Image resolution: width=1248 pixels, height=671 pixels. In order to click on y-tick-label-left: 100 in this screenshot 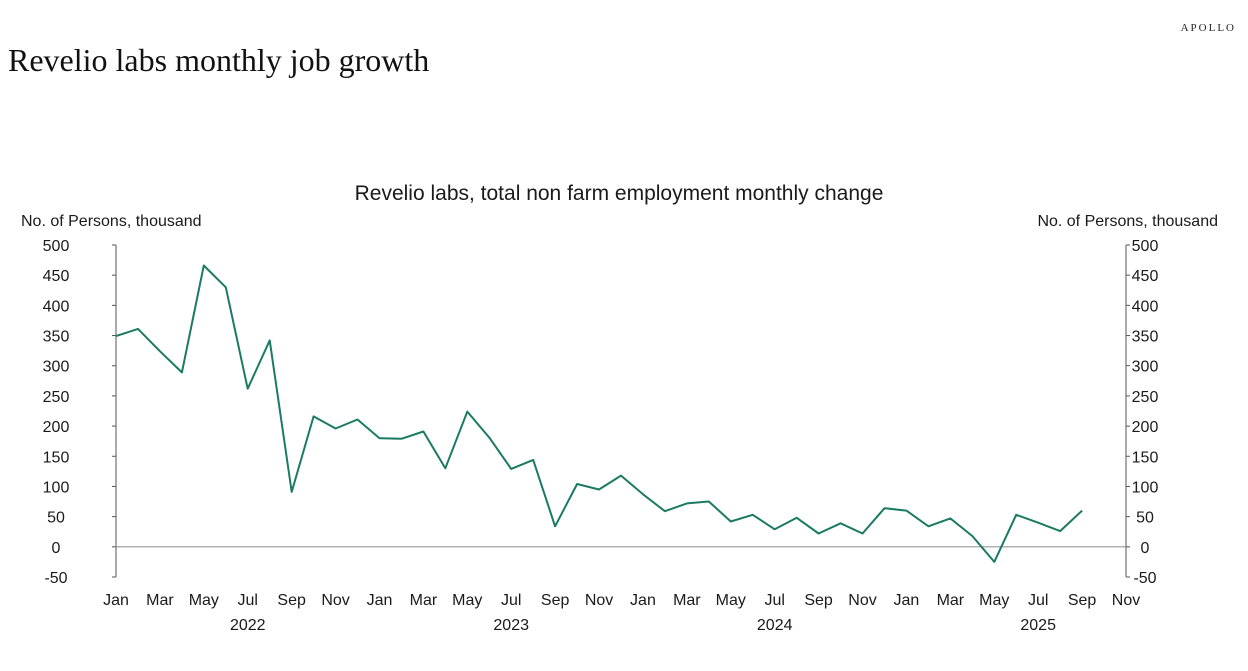, I will do `click(56, 487)`.